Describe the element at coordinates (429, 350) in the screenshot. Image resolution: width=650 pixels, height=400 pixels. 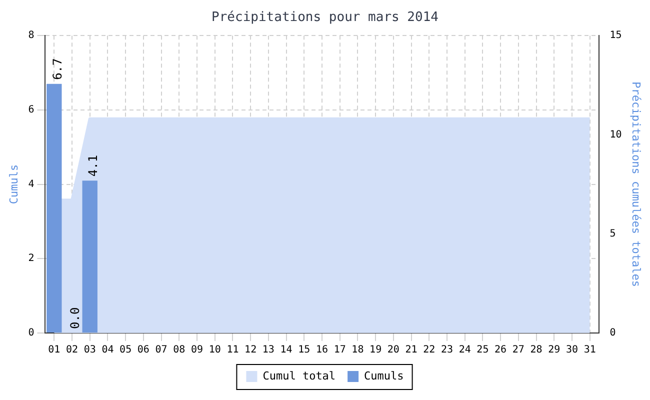
I see `x-tick-label: 22` at that location.